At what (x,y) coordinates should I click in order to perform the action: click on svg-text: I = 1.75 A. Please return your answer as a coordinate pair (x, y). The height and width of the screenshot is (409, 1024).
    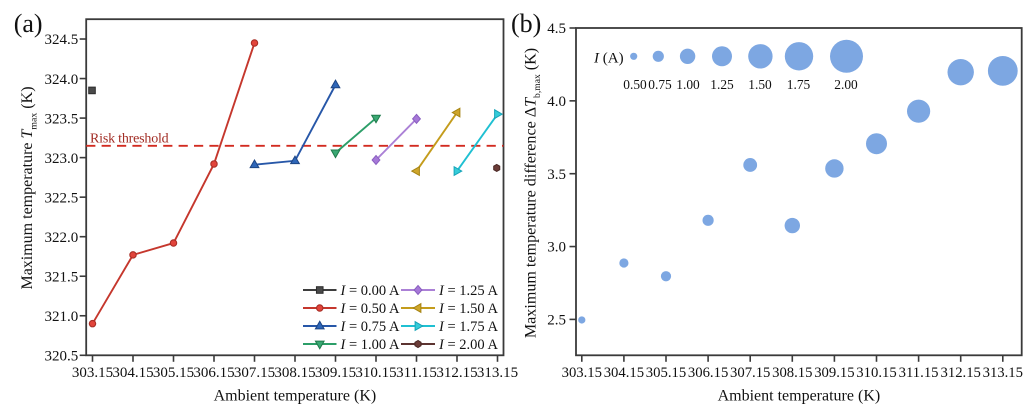
    Looking at the image, I should click on (468, 327).